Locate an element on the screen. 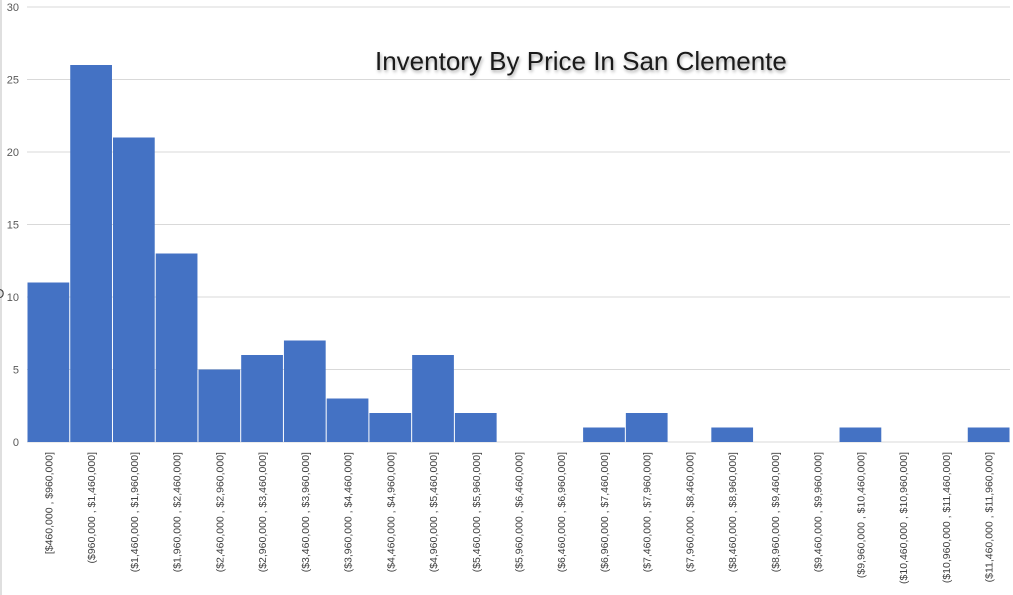 The image size is (1013, 595). x-tick-label: ($8,960,000 , $9,460,000] is located at coordinates (776, 512).